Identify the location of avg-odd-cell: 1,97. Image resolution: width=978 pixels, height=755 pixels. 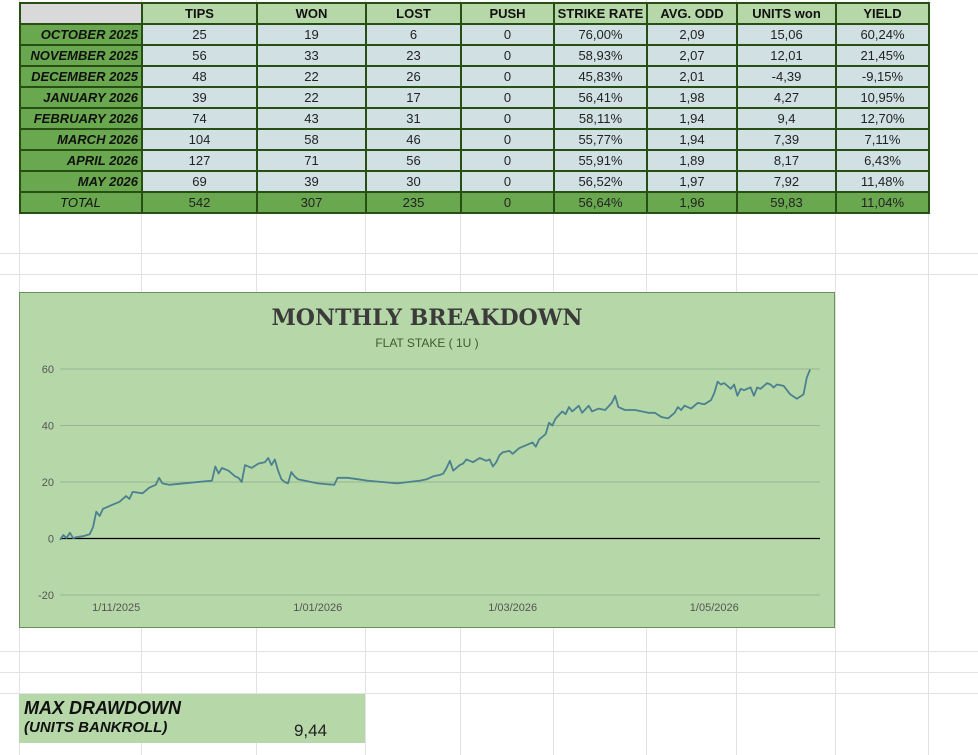
(692, 181).